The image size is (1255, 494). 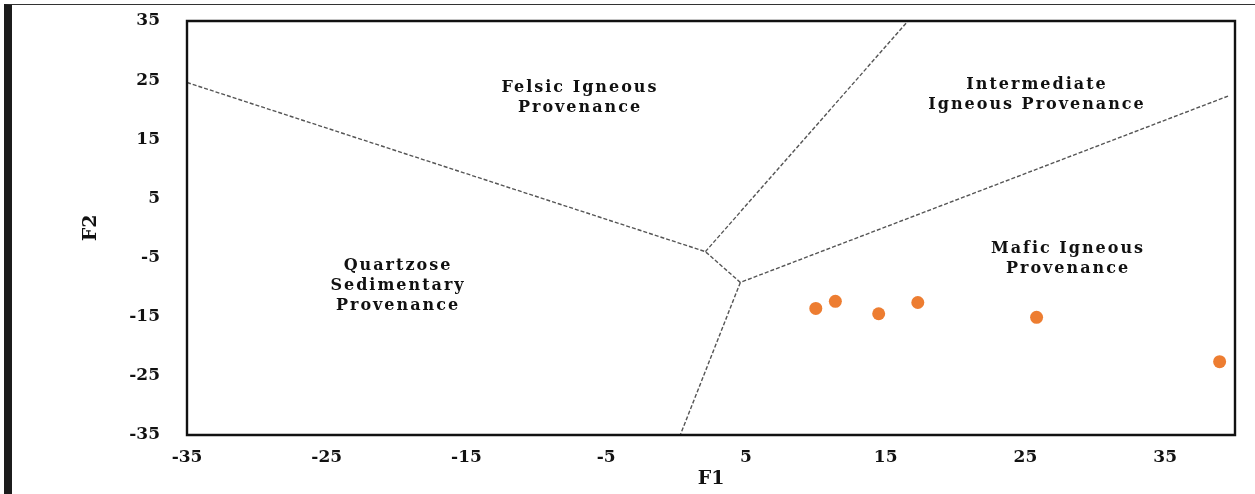 I want to click on y-tick-label: 35, so click(x=148, y=19).